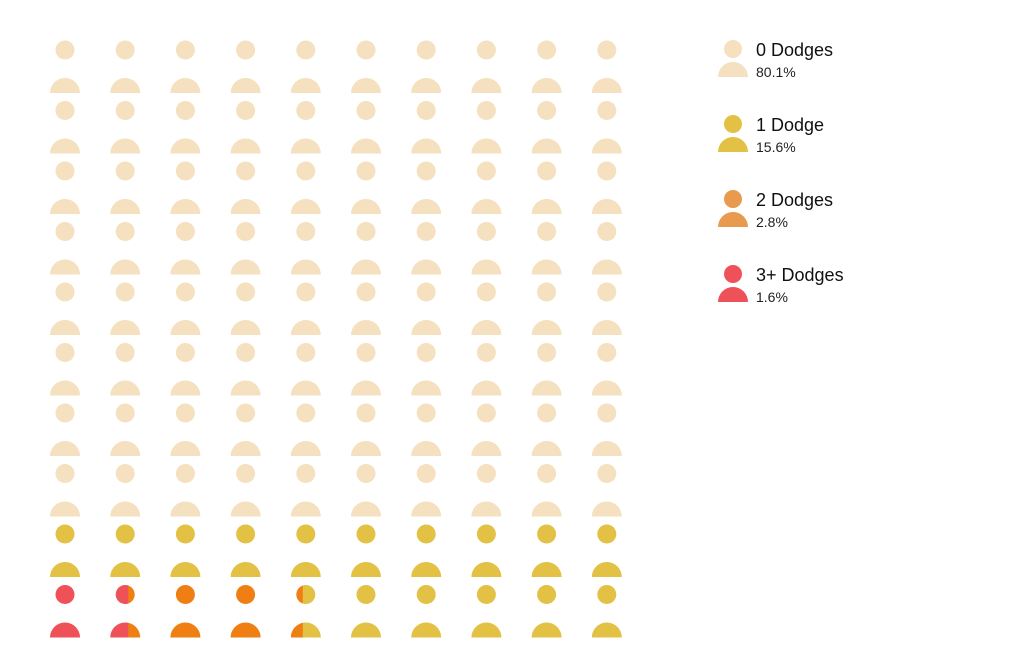 This screenshot has height=663, width=1024. Describe the element at coordinates (776, 147) in the screenshot. I see `legend-percent: 15.6%` at that location.